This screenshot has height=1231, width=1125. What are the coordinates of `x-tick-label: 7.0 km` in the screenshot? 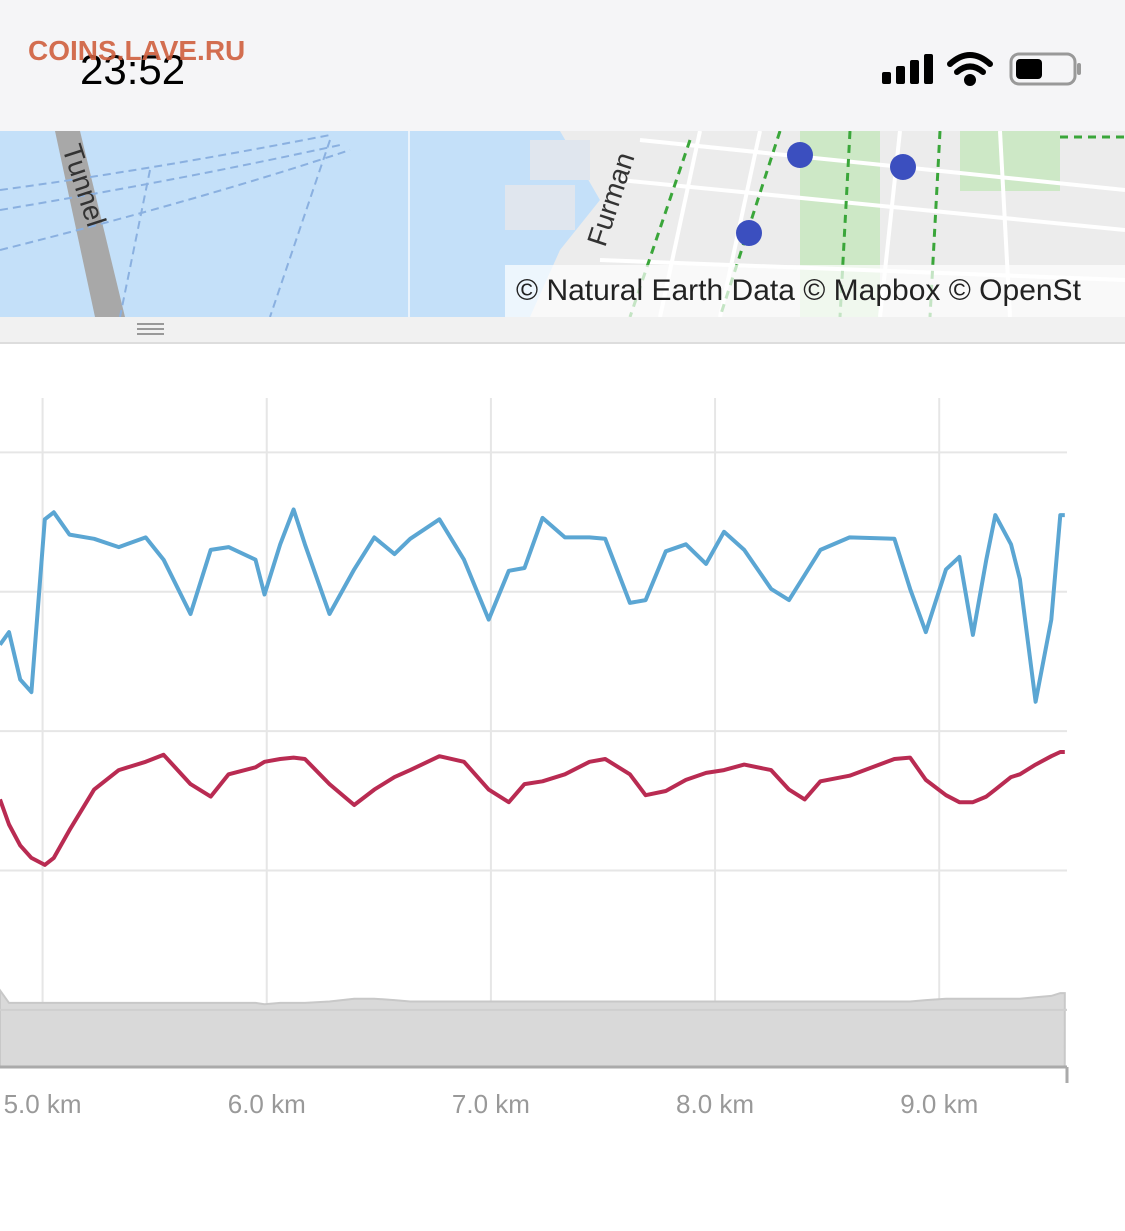 It's located at (491, 1104).